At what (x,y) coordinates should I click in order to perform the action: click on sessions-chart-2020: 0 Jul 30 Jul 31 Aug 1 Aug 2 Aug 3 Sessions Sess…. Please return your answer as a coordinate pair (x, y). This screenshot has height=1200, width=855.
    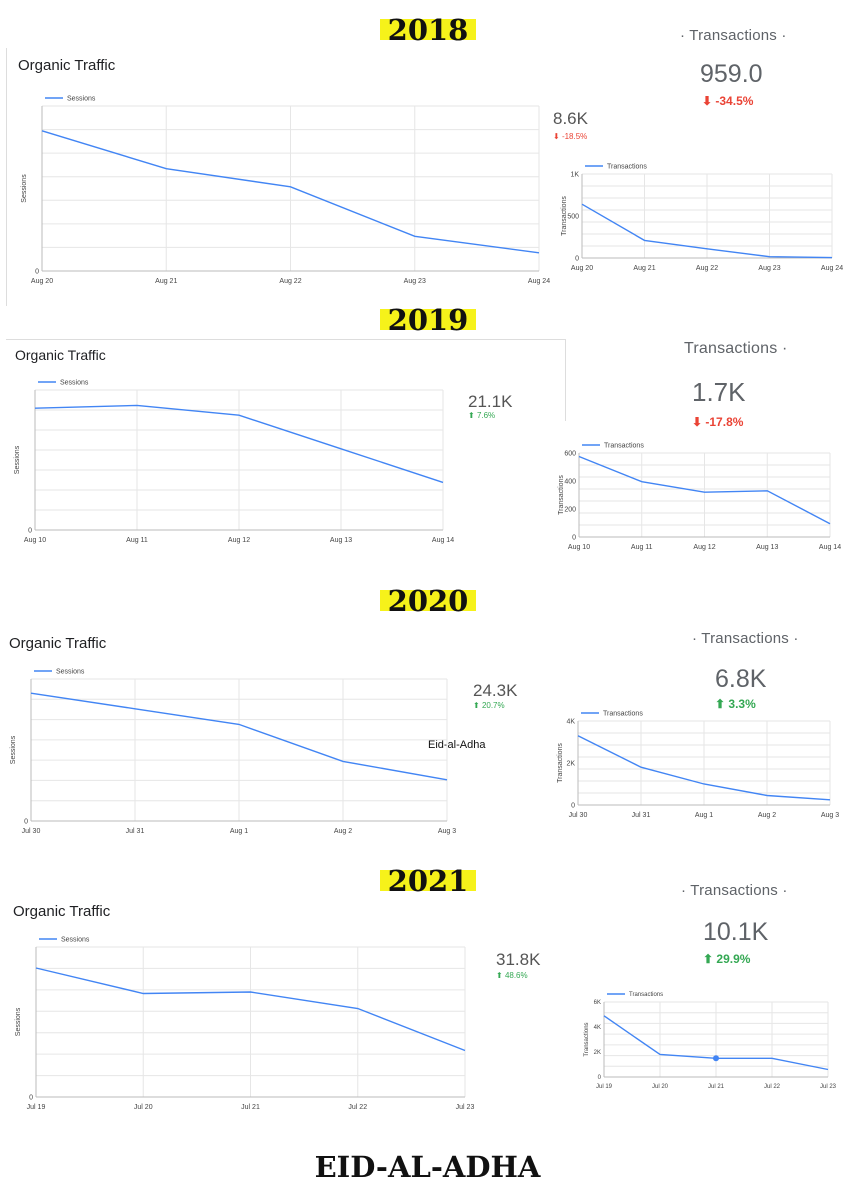
    Looking at the image, I should click on (233, 751).